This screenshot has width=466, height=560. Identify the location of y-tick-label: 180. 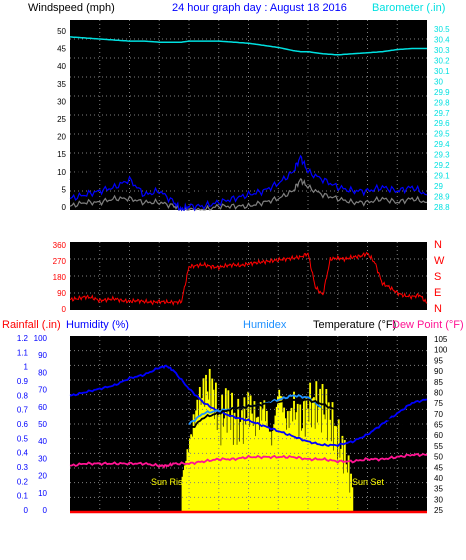
(60, 277).